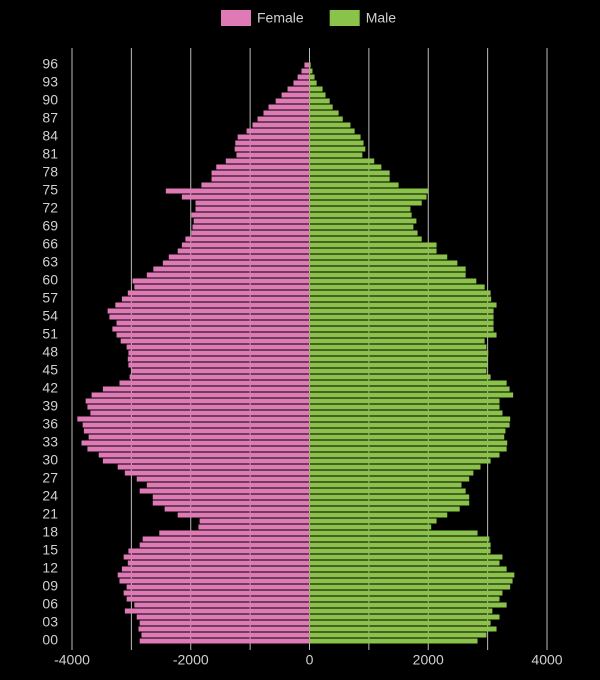 The height and width of the screenshot is (680, 600). Describe the element at coordinates (50, 244) in the screenshot. I see `y-tick-label: 66` at that location.